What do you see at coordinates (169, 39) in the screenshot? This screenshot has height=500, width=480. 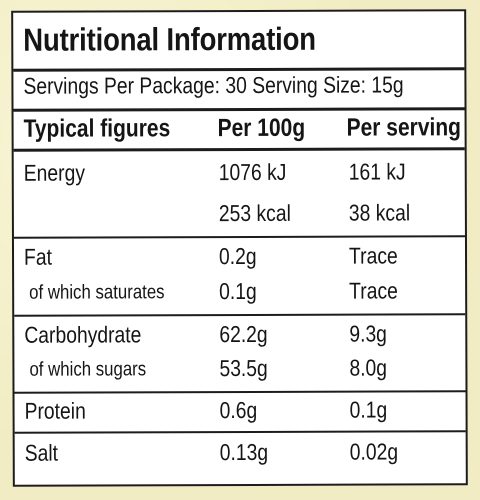 I see `panel-title: Nutritional Information` at bounding box center [169, 39].